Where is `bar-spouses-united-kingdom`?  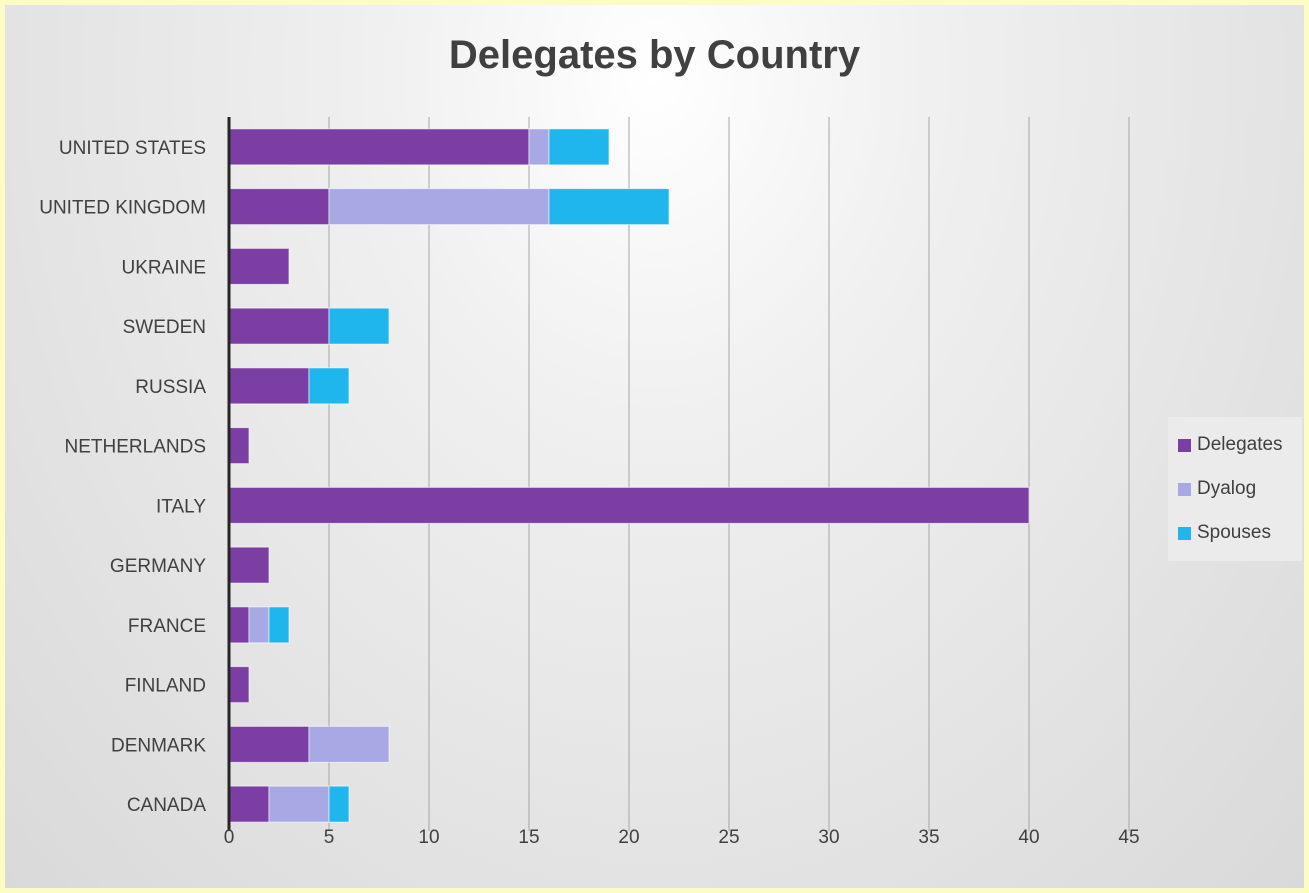
bar-spouses-united-kingdom is located at coordinates (609, 207).